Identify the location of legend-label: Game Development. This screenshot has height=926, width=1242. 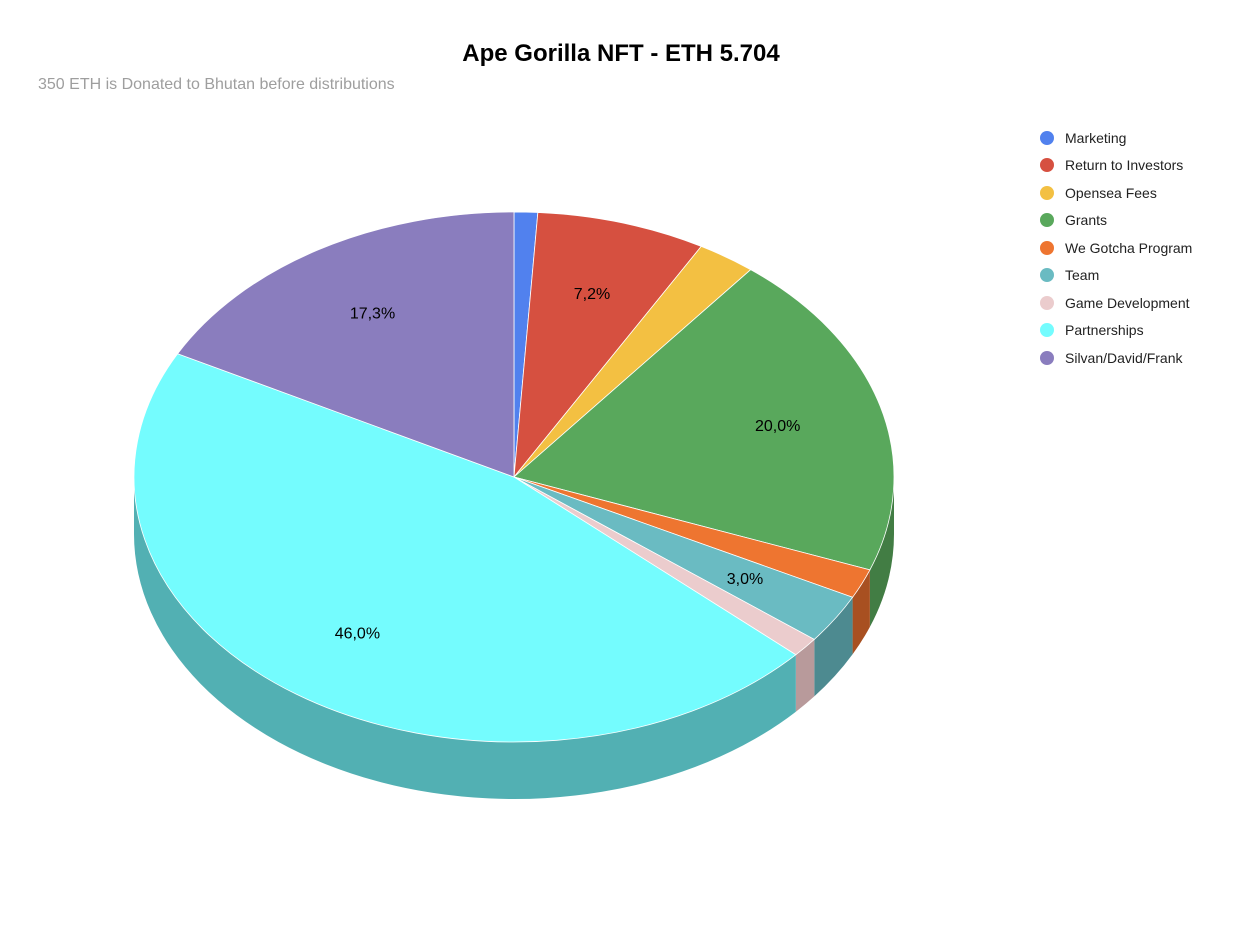
(1127, 302).